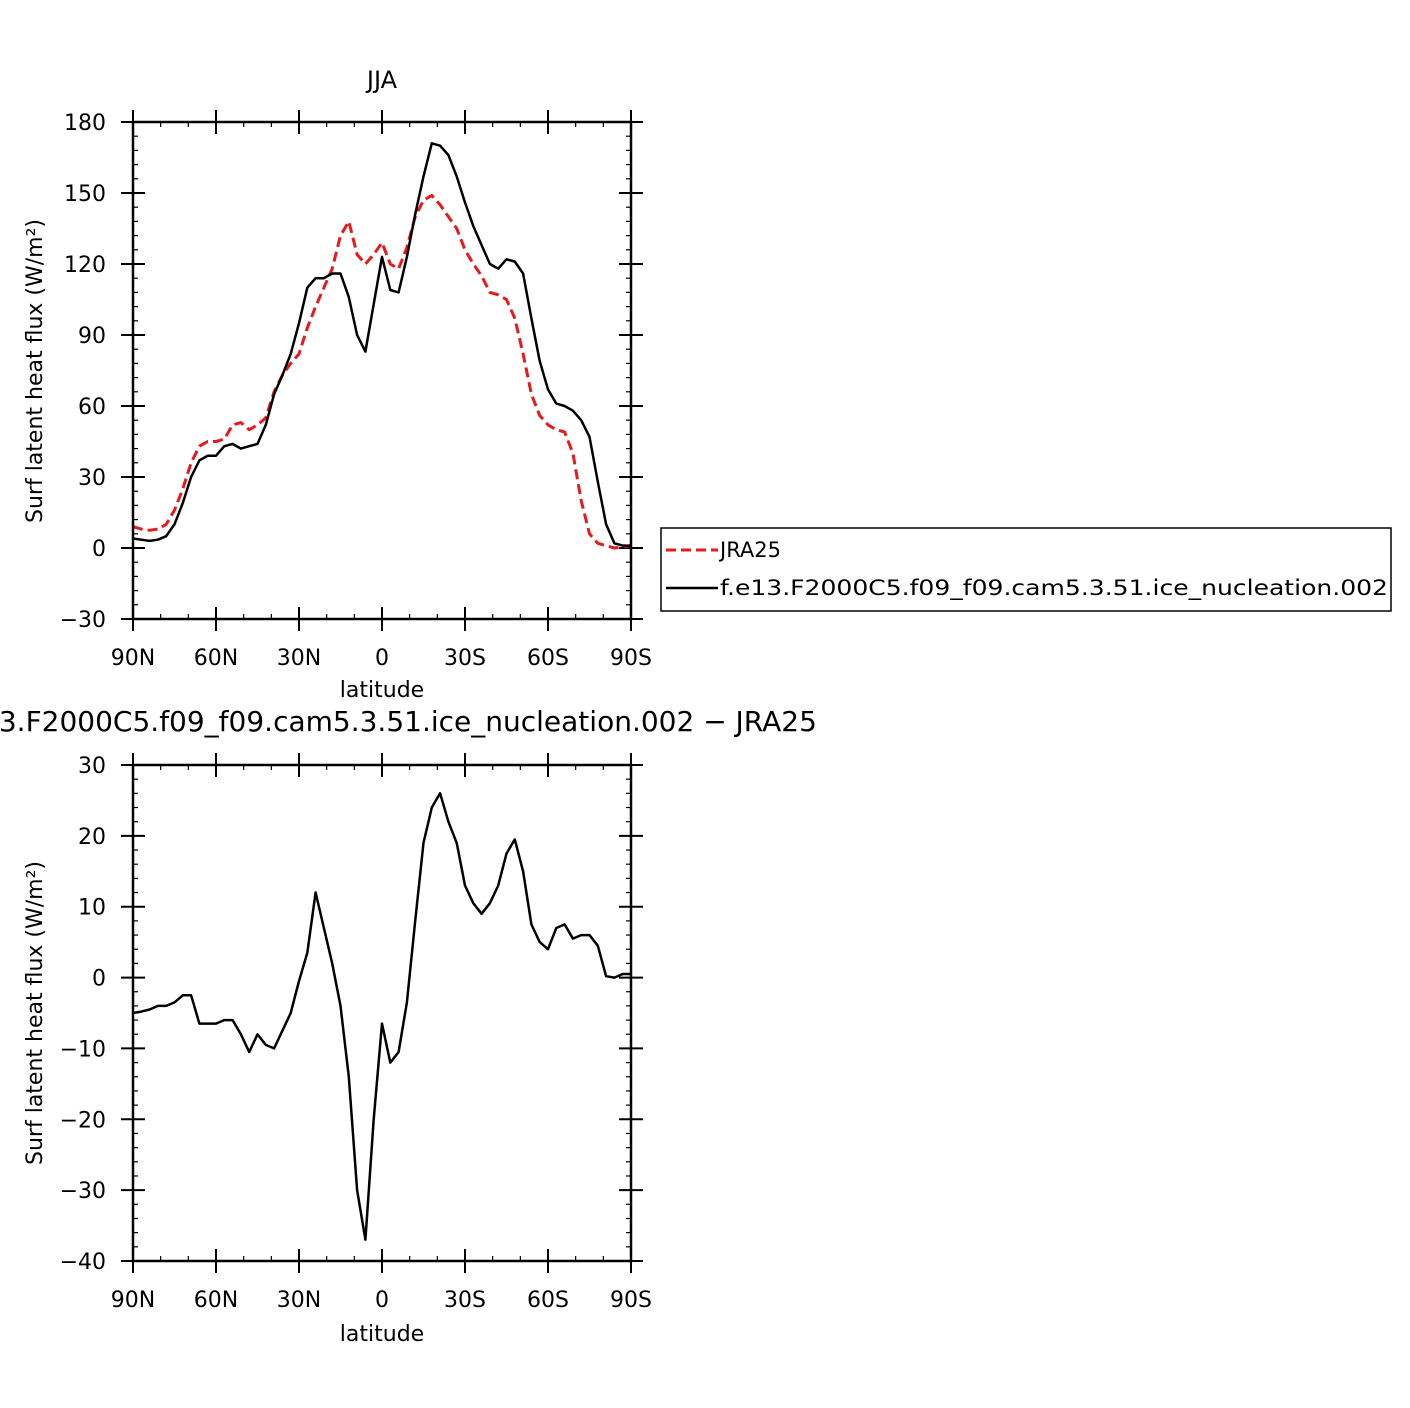 This screenshot has height=1408, width=1410. I want to click on chart-title: JJA, so click(381, 80).